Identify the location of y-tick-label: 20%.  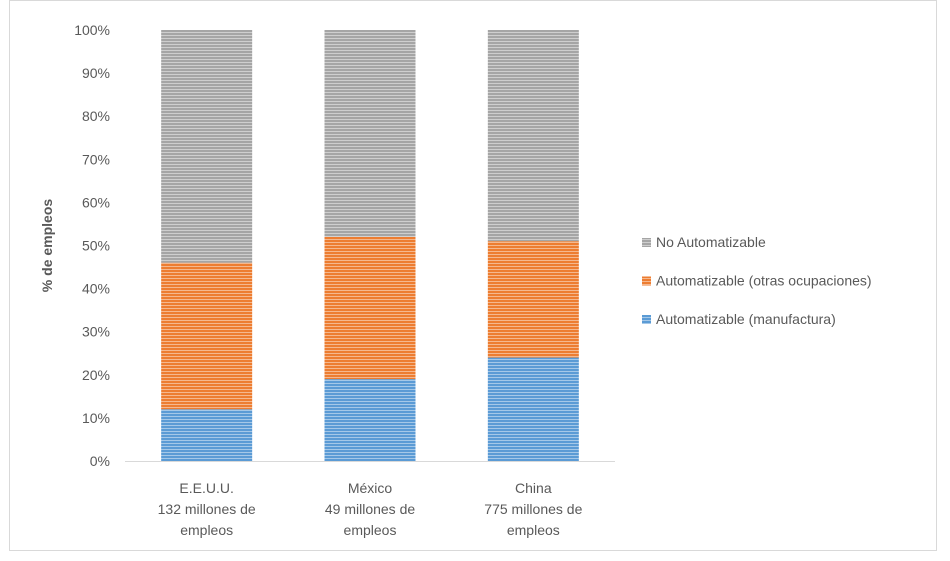
(96, 375).